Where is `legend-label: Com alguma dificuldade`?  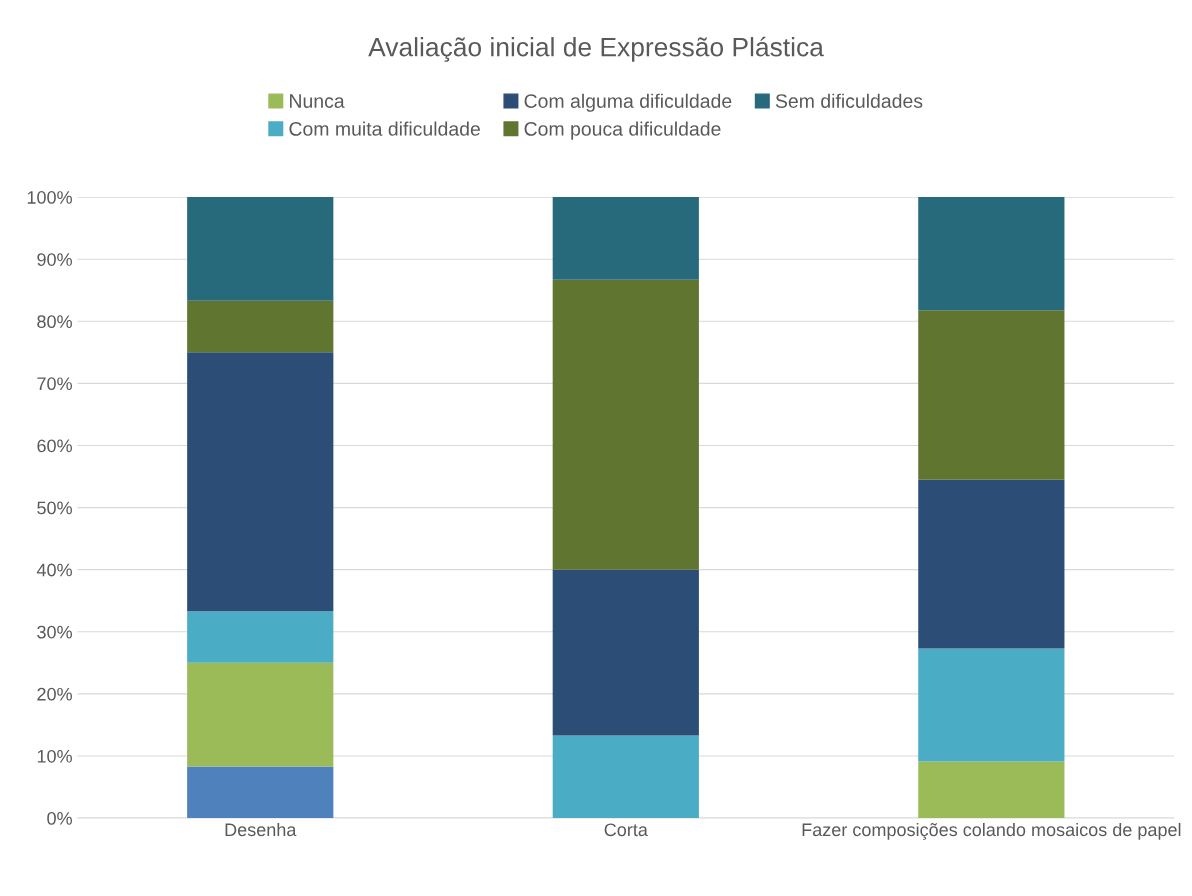 legend-label: Com alguma dificuldade is located at coordinates (628, 102).